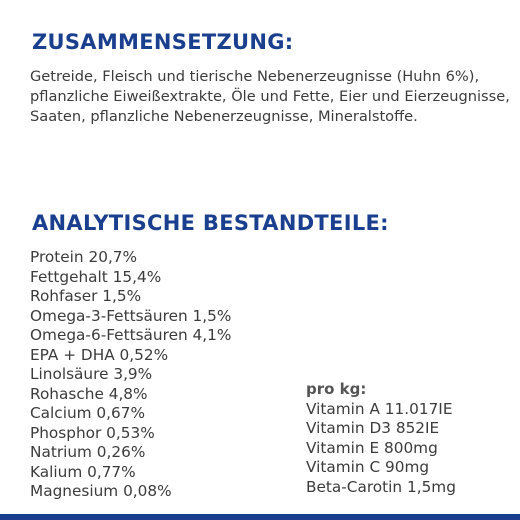 This screenshot has width=520, height=520. What do you see at coordinates (88, 413) in the screenshot?
I see `analytics-item: Calcium 0,67%` at bounding box center [88, 413].